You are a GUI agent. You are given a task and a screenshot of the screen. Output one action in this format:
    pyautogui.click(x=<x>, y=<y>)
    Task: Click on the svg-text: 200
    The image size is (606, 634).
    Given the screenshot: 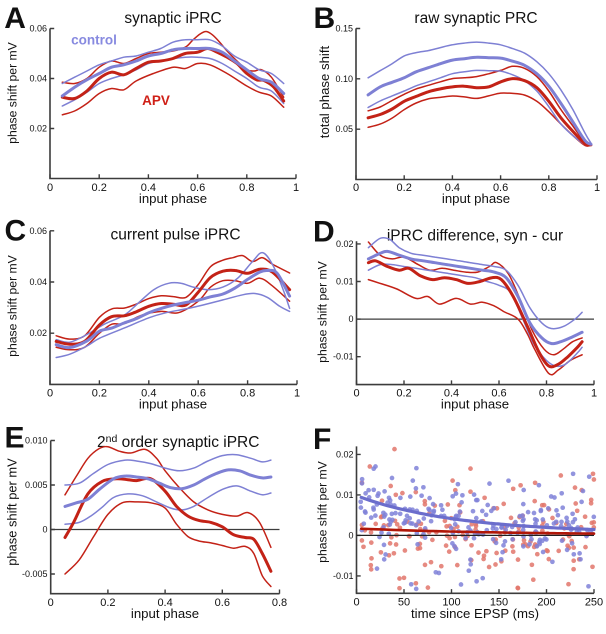 What is the action you would take?
    pyautogui.click(x=546, y=602)
    